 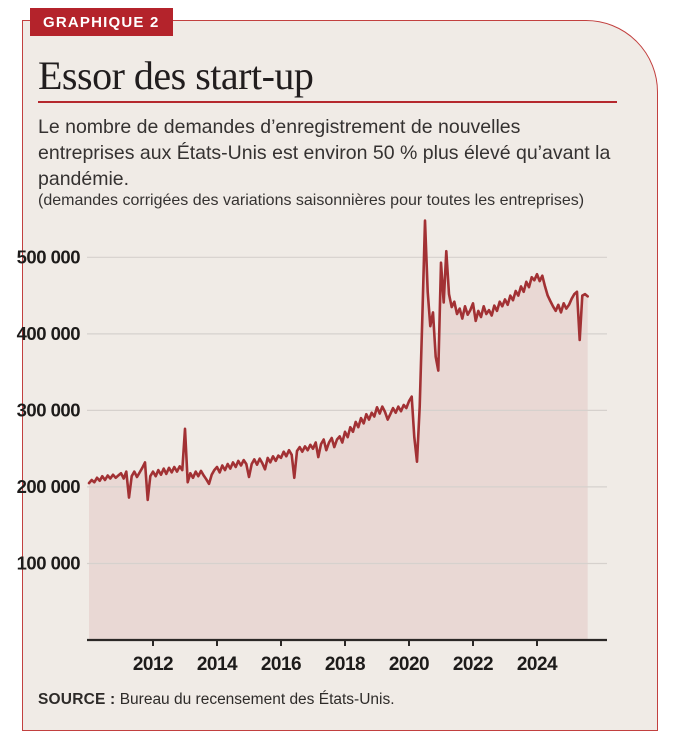 I want to click on y-axis-tick-label: 100 000, so click(x=49, y=563).